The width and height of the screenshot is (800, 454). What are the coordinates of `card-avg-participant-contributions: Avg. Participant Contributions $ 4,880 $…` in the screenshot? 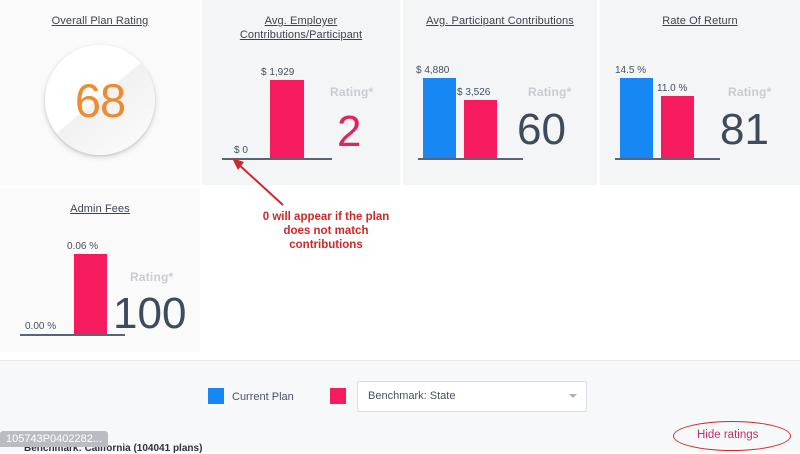 It's located at (500, 92).